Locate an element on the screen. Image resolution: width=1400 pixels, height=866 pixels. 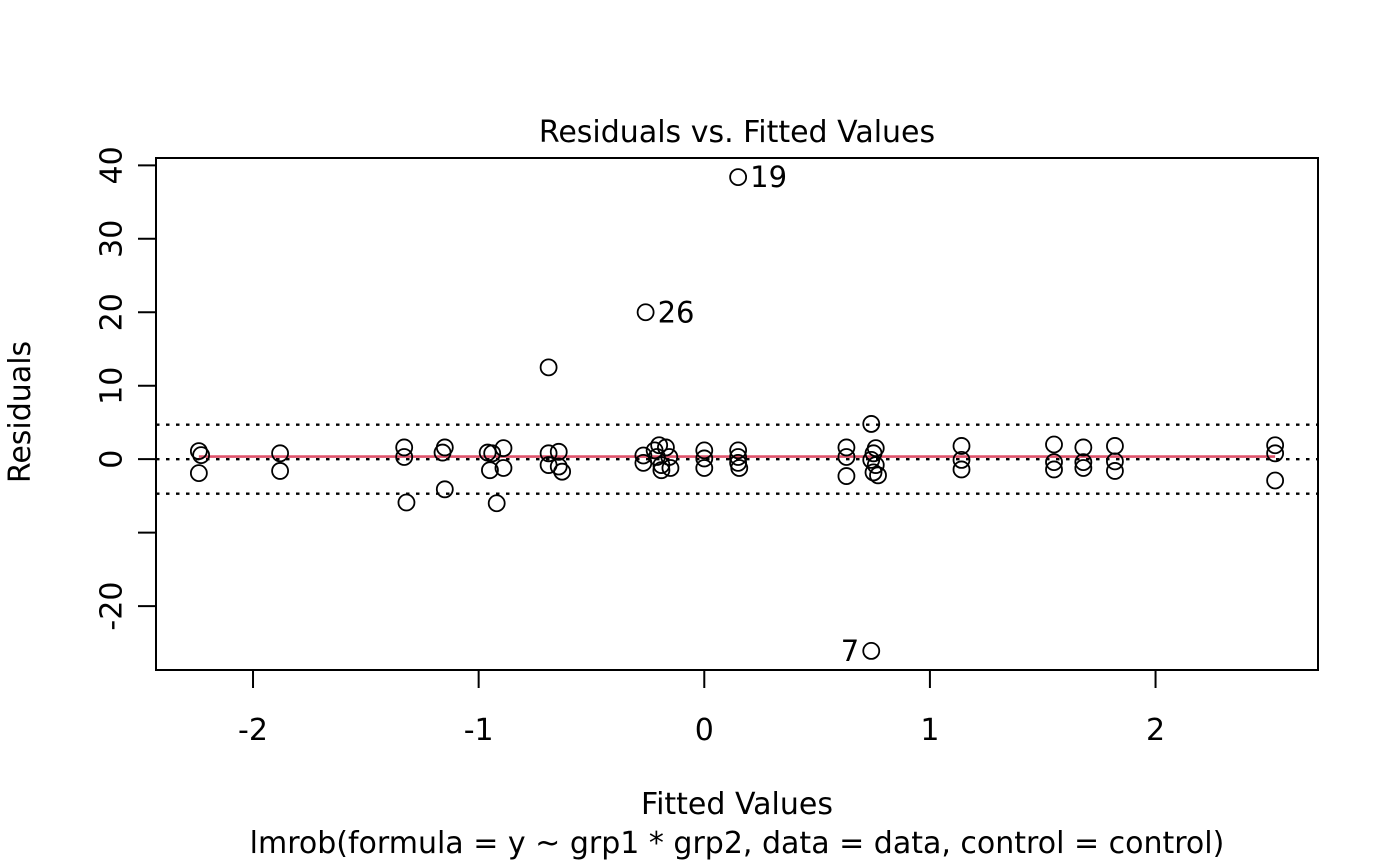
x-tick-label: -2 is located at coordinates (253, 730).